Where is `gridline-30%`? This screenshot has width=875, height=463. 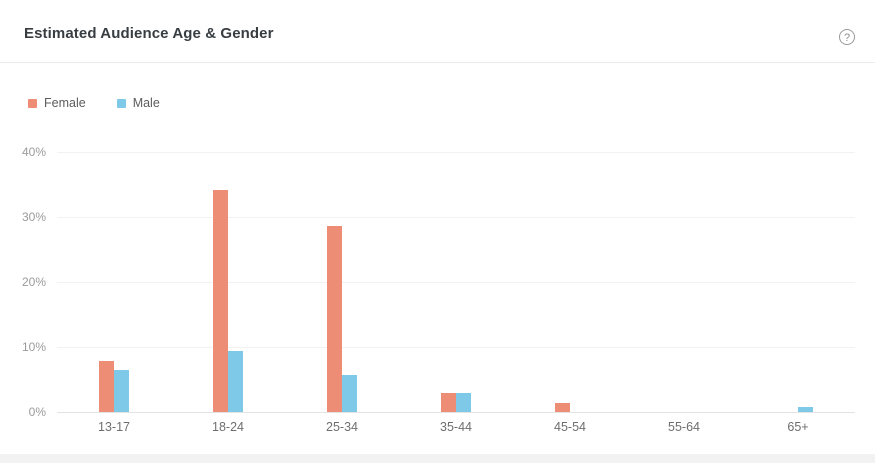 gridline-30% is located at coordinates (456, 217).